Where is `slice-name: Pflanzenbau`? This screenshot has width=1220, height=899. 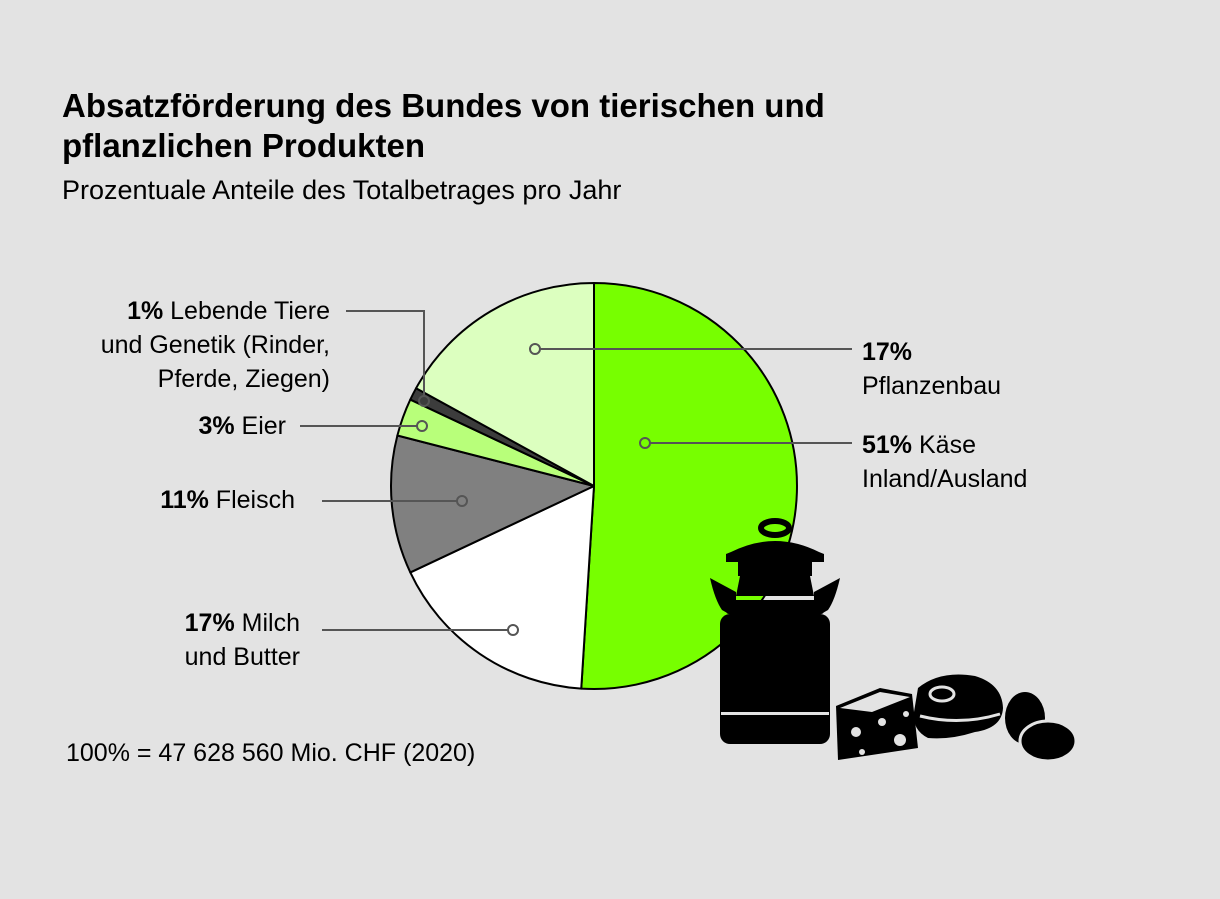
slice-name: Pflanzenbau is located at coordinates (932, 386).